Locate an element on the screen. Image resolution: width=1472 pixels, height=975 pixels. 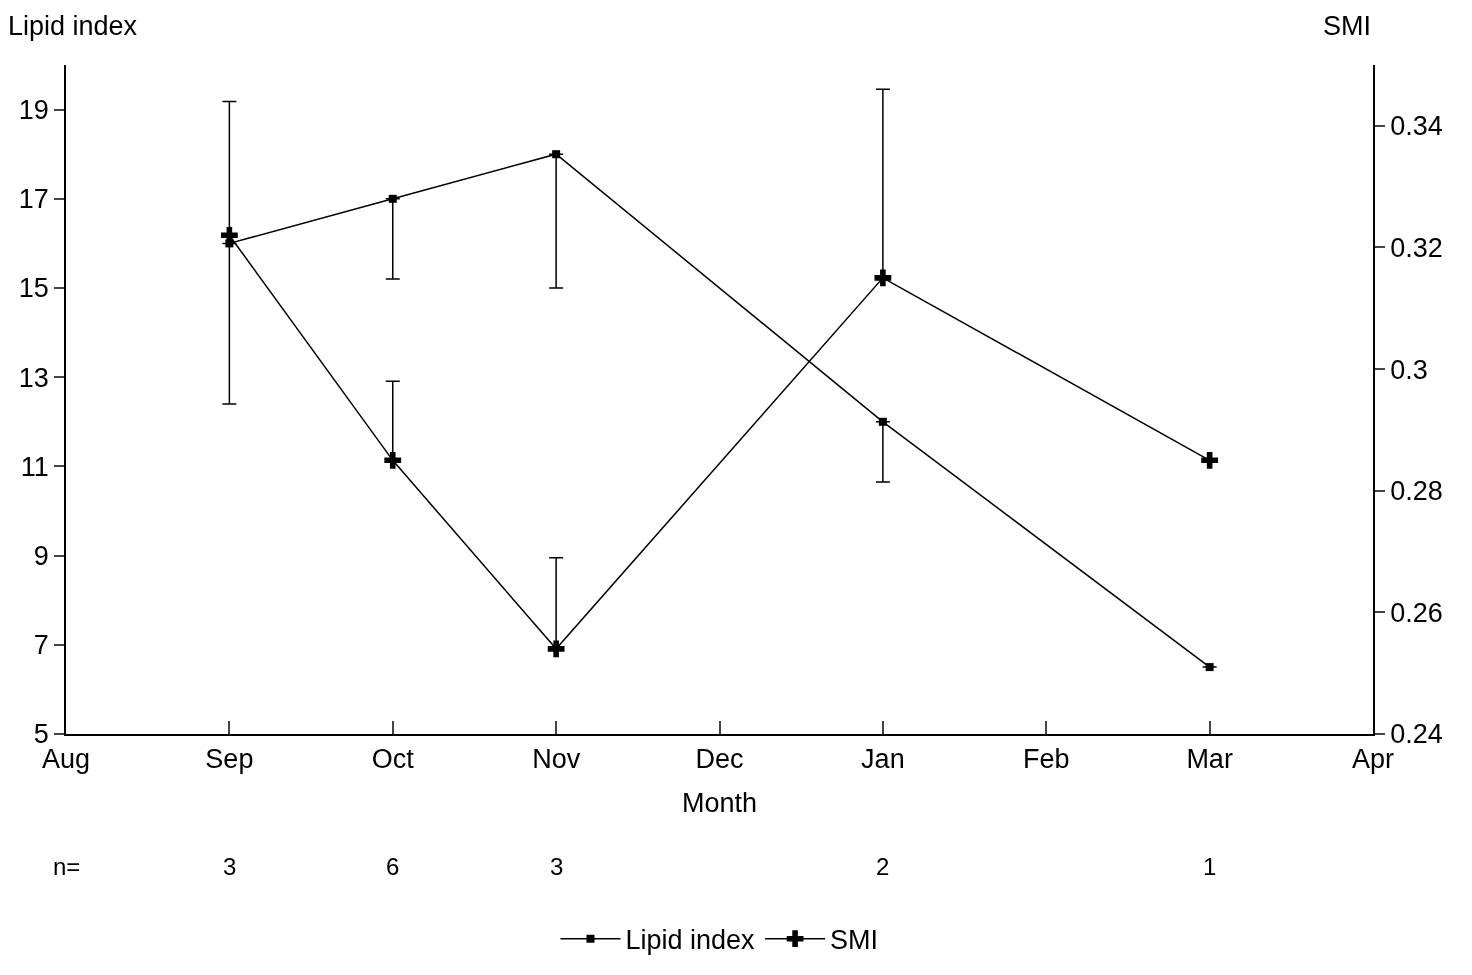
y-tick-label: 15 is located at coordinates (33, 288).